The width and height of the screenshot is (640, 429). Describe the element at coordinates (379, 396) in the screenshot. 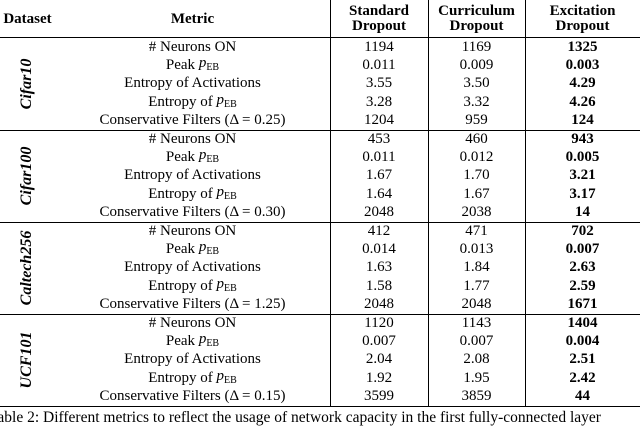

I see `value-cell: 3599` at that location.